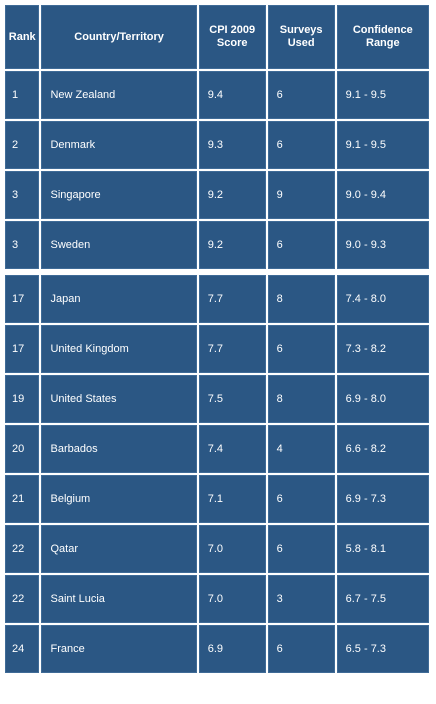 Image resolution: width=436 pixels, height=704 pixels. I want to click on rank-cell: 1, so click(22, 95).